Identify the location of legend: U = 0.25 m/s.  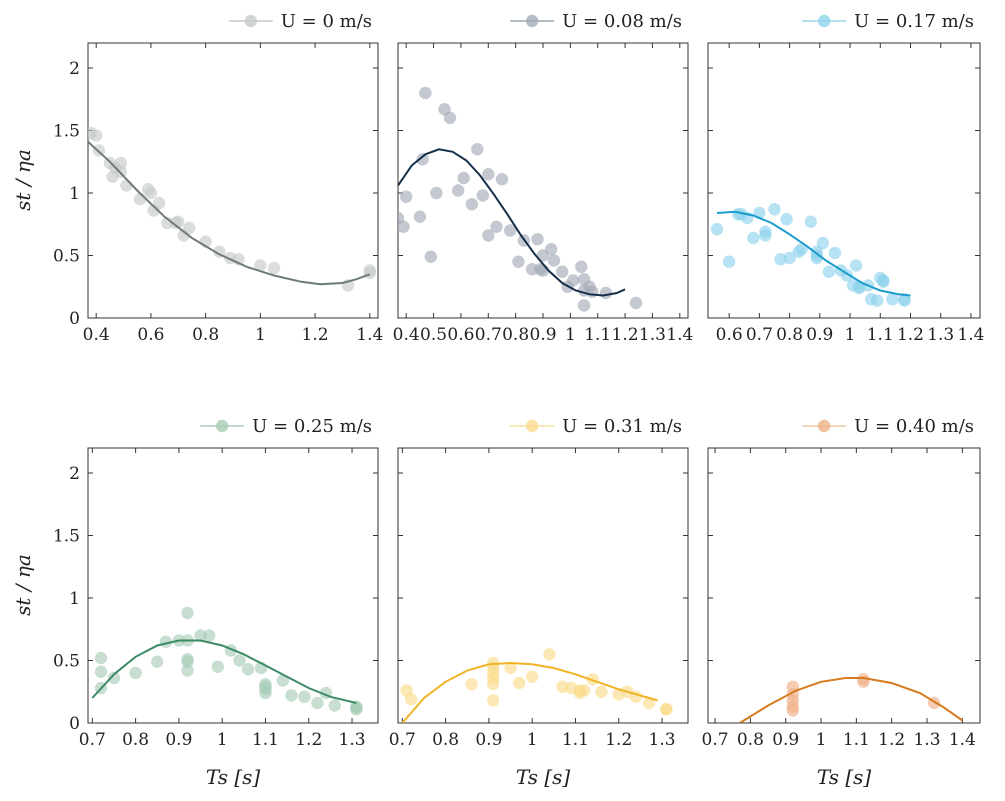
(286, 426).